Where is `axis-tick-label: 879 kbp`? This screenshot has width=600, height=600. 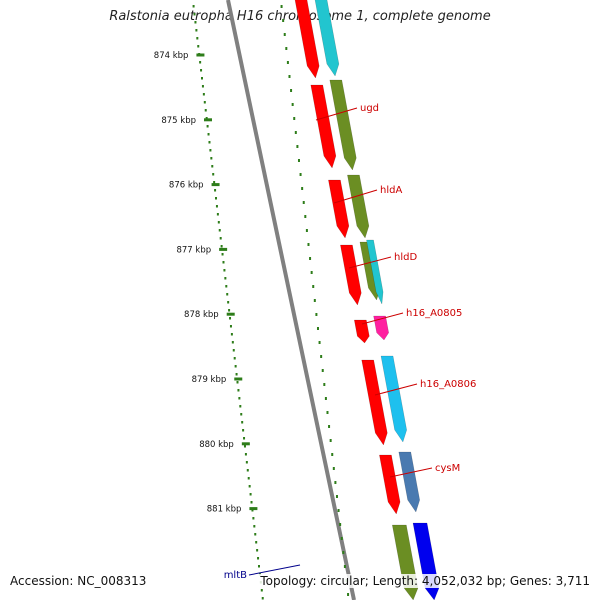
axis-tick-label: 879 kbp is located at coordinates (209, 380).